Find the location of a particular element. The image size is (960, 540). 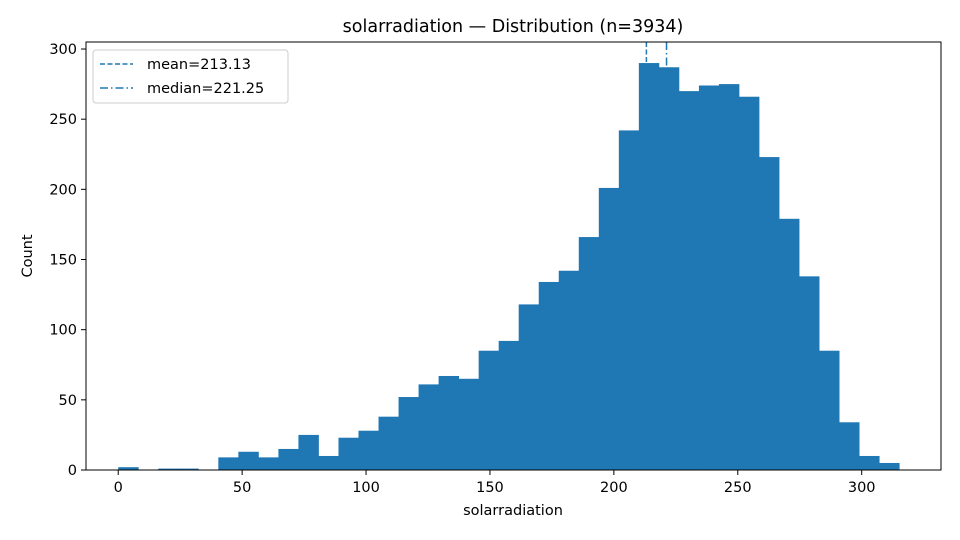

chart-title: solarradiation — Distribution (n=3934) is located at coordinates (513, 27).